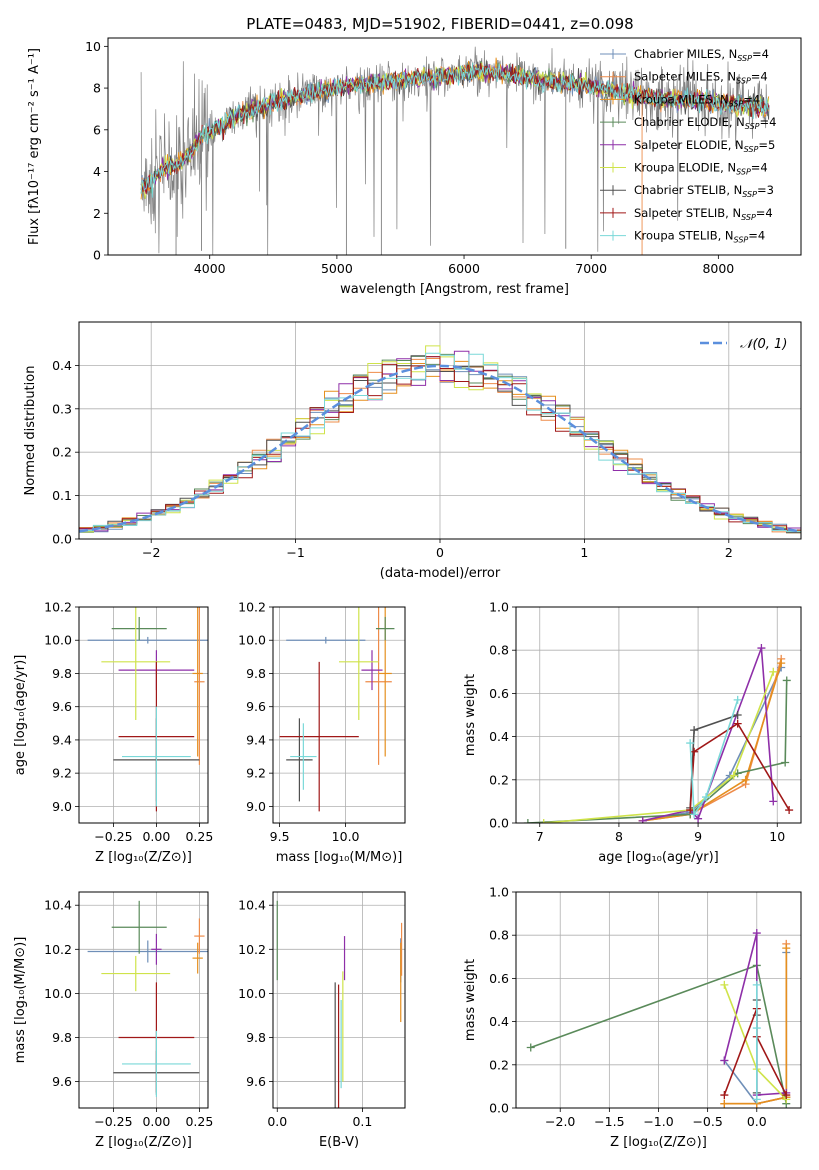 The image size is (819, 1170). I want to click on y-axis-label: Flux [fλ10⁻¹⁷ erg cm⁻² s⁻¹ A⁻¹], so click(34, 146).